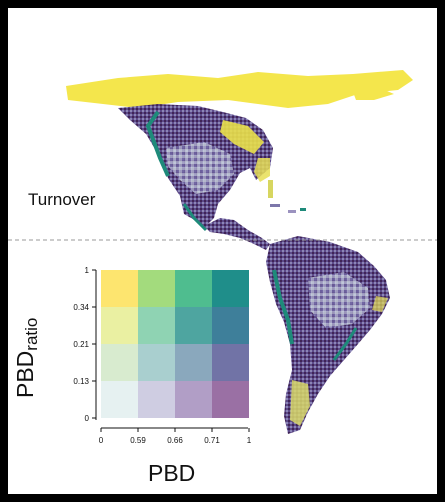 The image size is (445, 502). I want to click on andes-teal, so click(283, 307).